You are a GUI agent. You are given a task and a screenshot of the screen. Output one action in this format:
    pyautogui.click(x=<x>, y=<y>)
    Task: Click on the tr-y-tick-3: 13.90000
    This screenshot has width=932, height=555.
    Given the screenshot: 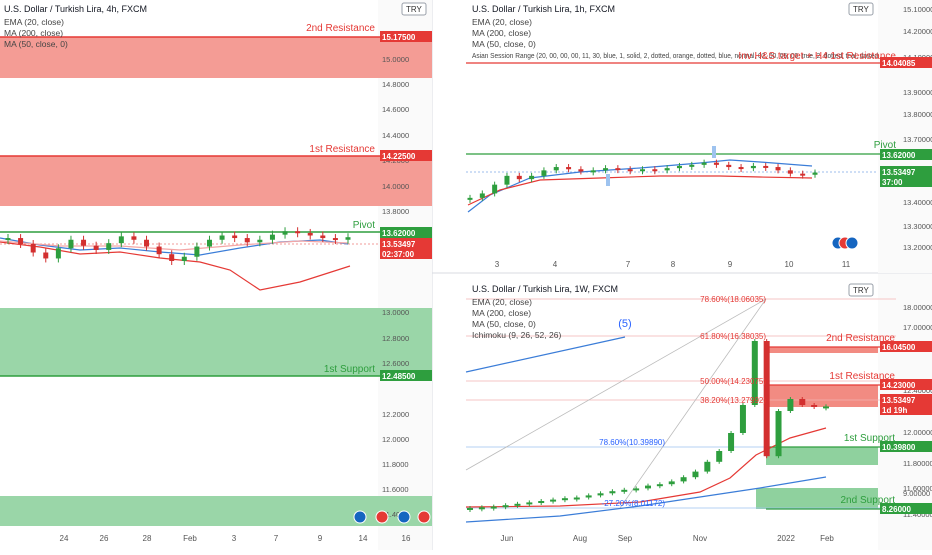 What is the action you would take?
    pyautogui.click(x=917, y=92)
    